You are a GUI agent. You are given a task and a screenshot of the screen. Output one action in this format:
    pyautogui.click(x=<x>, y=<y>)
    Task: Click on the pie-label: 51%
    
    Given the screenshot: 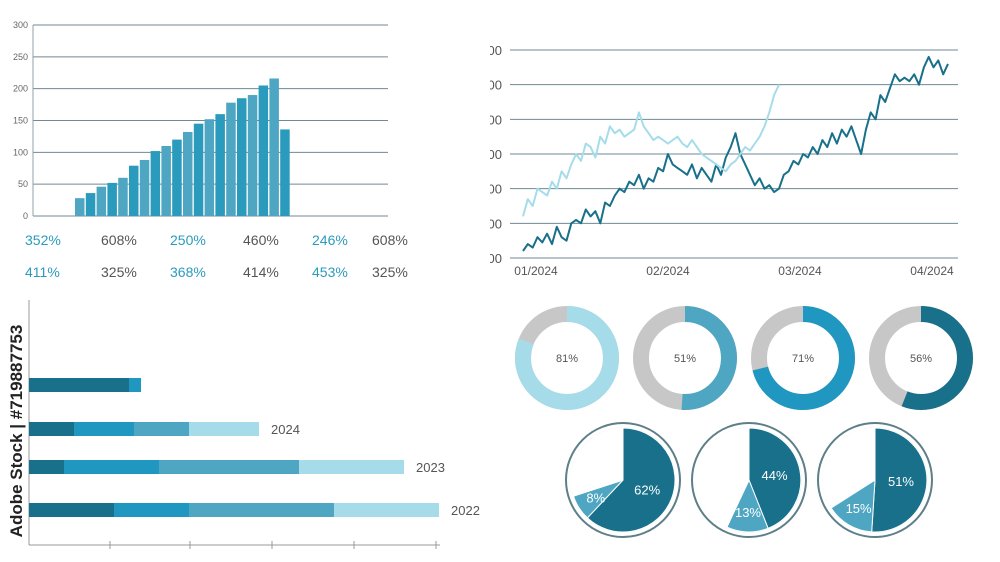 What is the action you would take?
    pyautogui.click(x=901, y=481)
    